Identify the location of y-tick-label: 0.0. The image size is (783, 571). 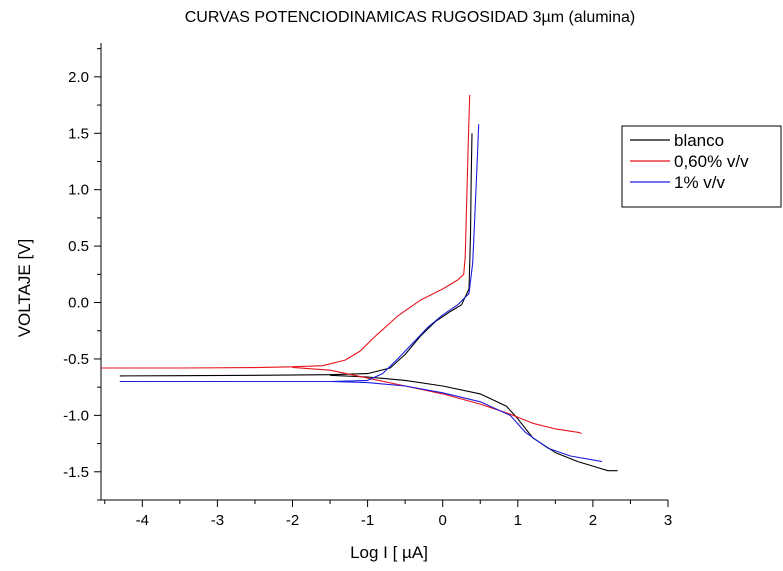
(78, 303).